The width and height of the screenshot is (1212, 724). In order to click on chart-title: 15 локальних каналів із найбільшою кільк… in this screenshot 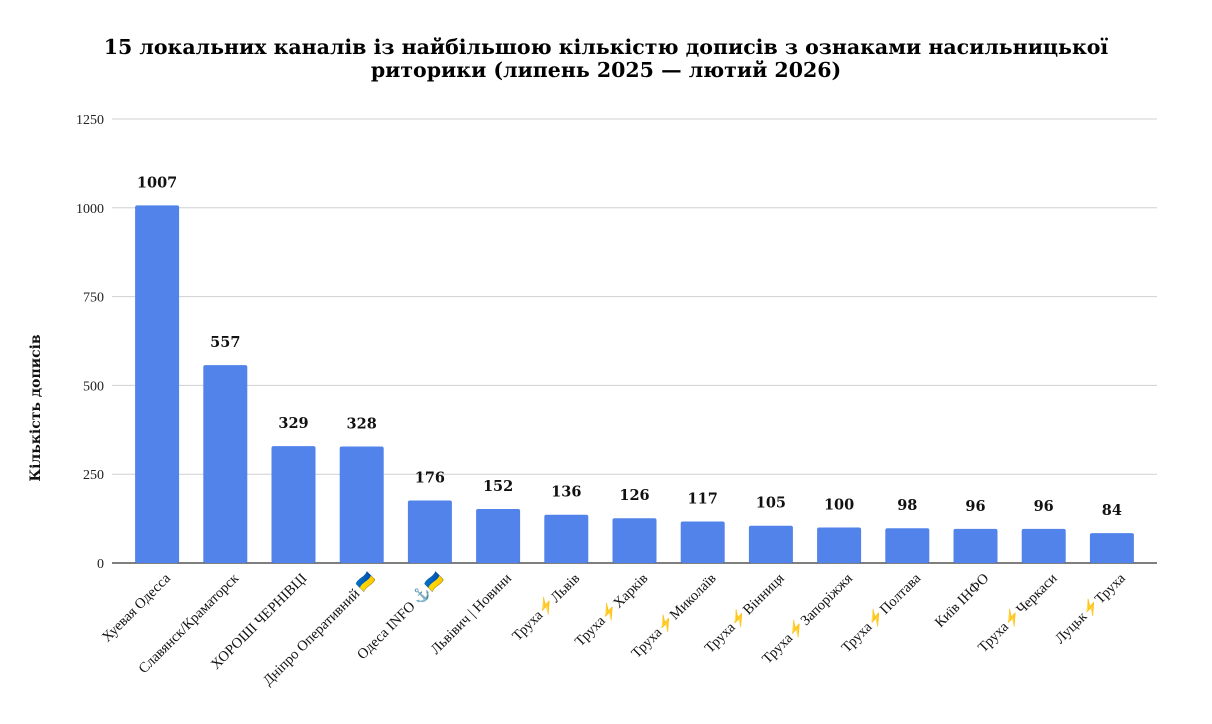, I will do `click(606, 59)`.